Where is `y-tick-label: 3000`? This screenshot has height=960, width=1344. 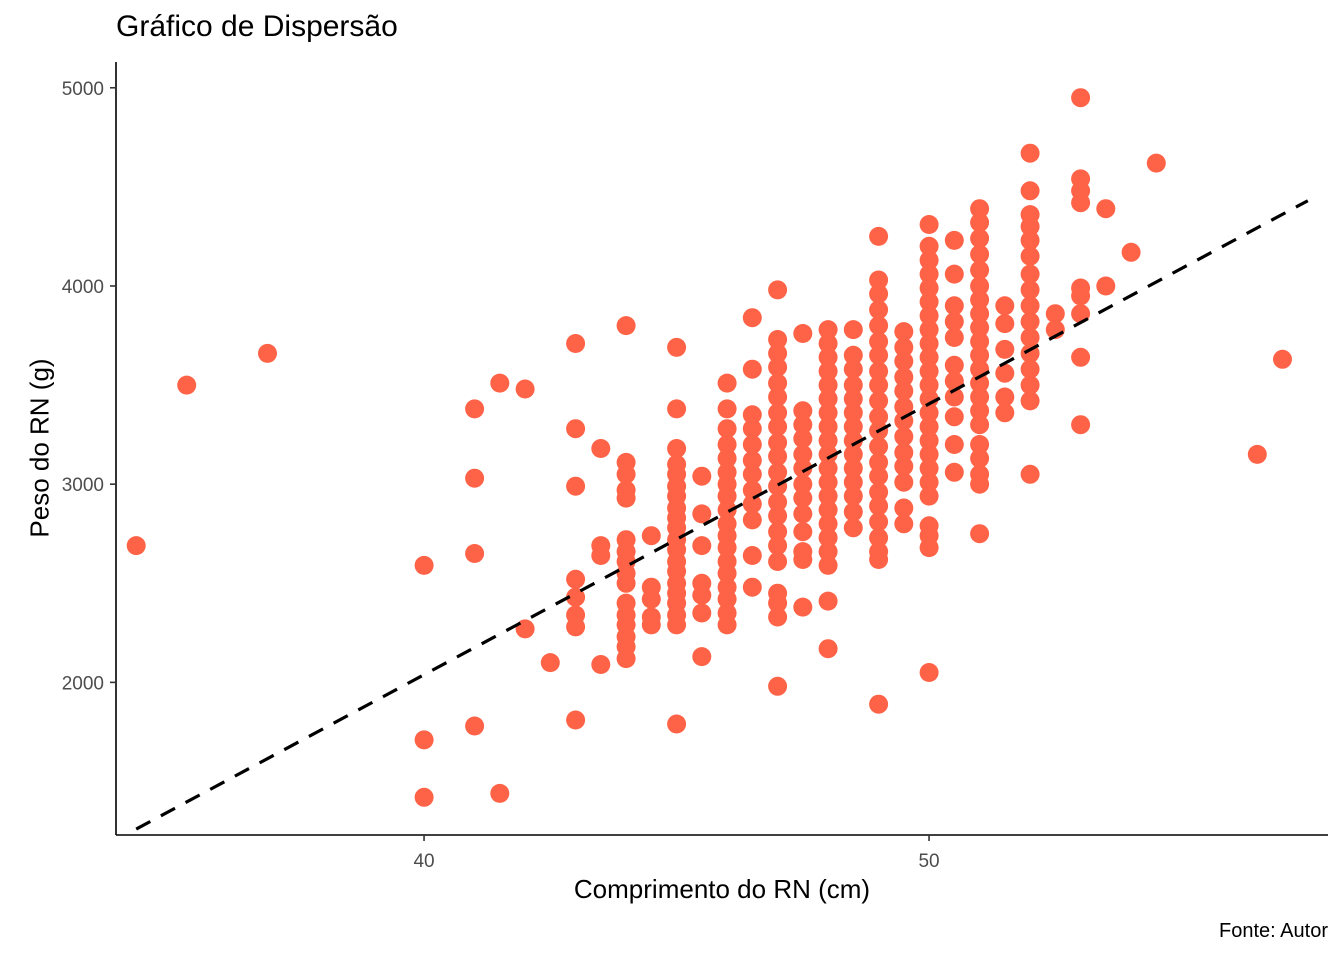
y-tick-label: 3000 is located at coordinates (83, 485).